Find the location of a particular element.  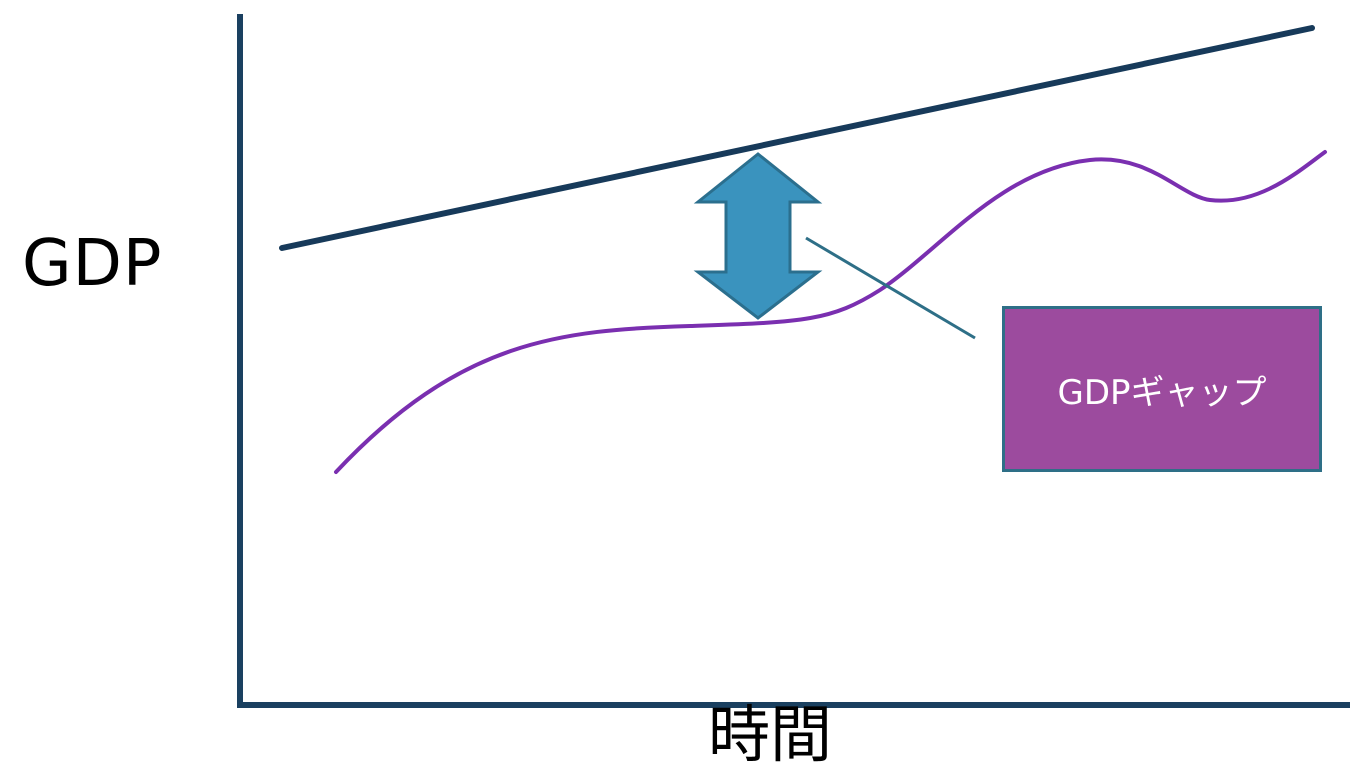

gap-double-arrow-outline is located at coordinates (758, 236).